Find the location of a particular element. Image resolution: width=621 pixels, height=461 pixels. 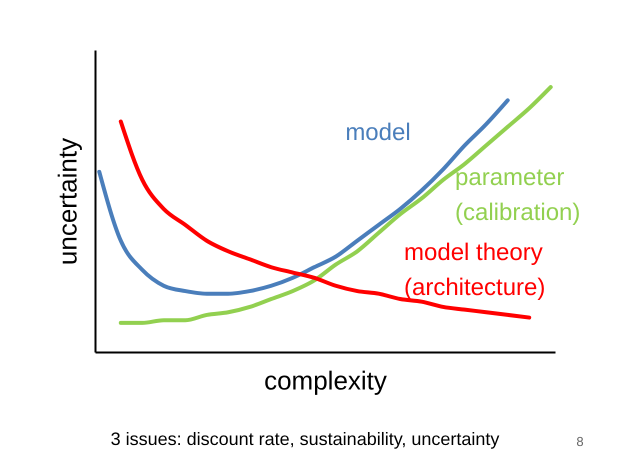

text: 3 issues: discount rate, sustainability, uncertainty is located at coordinates (305, 439).